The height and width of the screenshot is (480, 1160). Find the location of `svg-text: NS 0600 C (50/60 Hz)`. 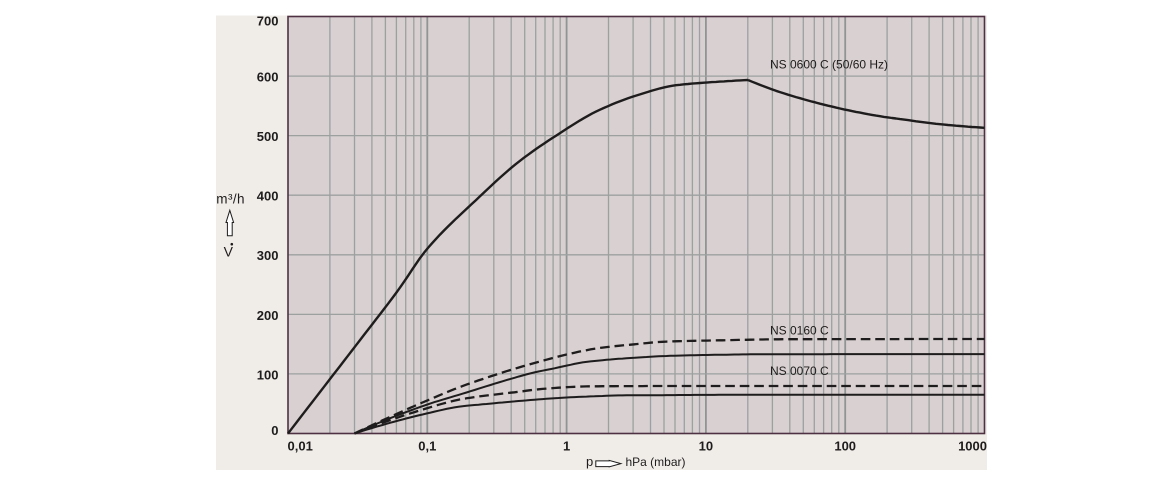

svg-text: NS 0600 C (50/60 Hz) is located at coordinates (829, 65).